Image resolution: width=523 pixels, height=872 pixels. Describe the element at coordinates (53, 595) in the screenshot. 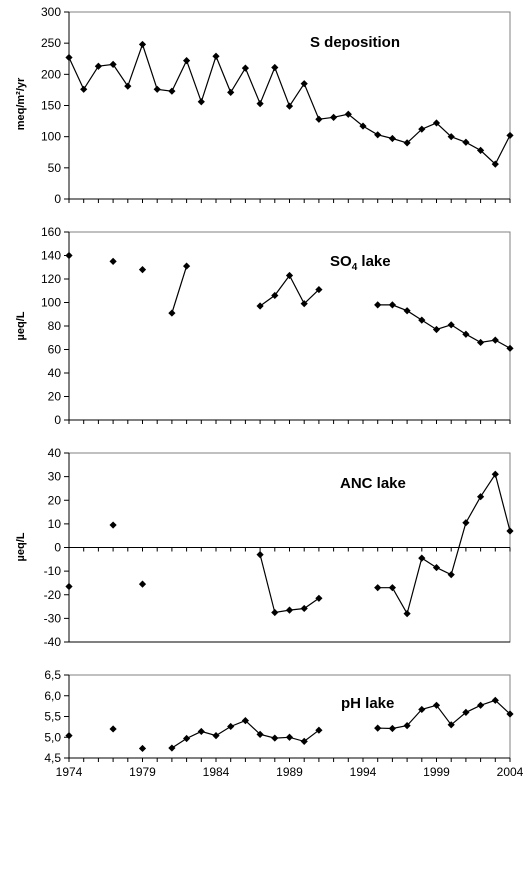

I see `y-tick-label: -20` at that location.